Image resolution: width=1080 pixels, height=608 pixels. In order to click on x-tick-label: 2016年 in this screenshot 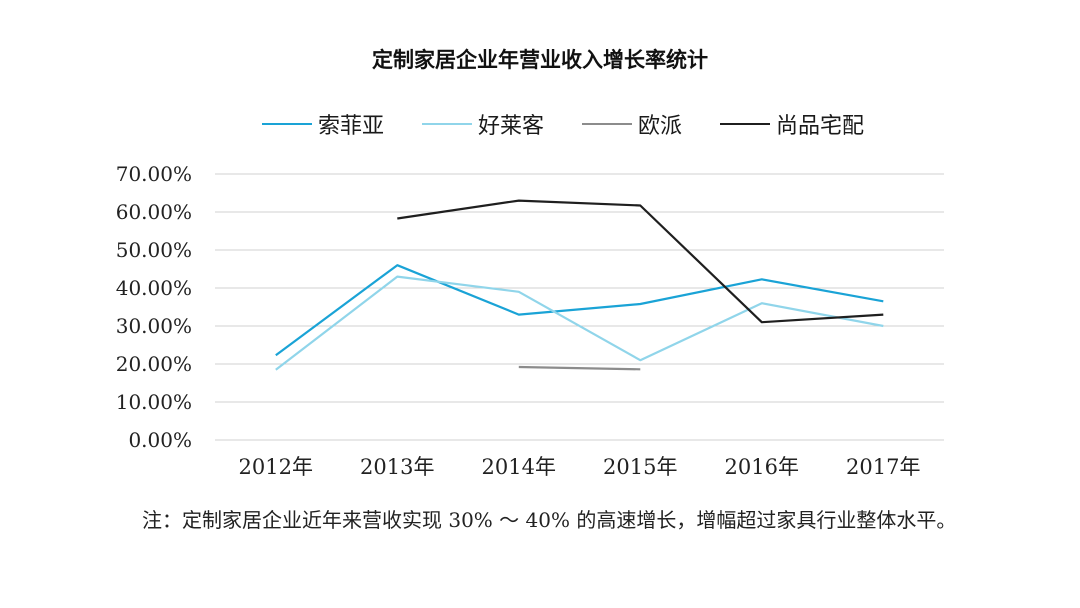, I will do `click(762, 467)`.